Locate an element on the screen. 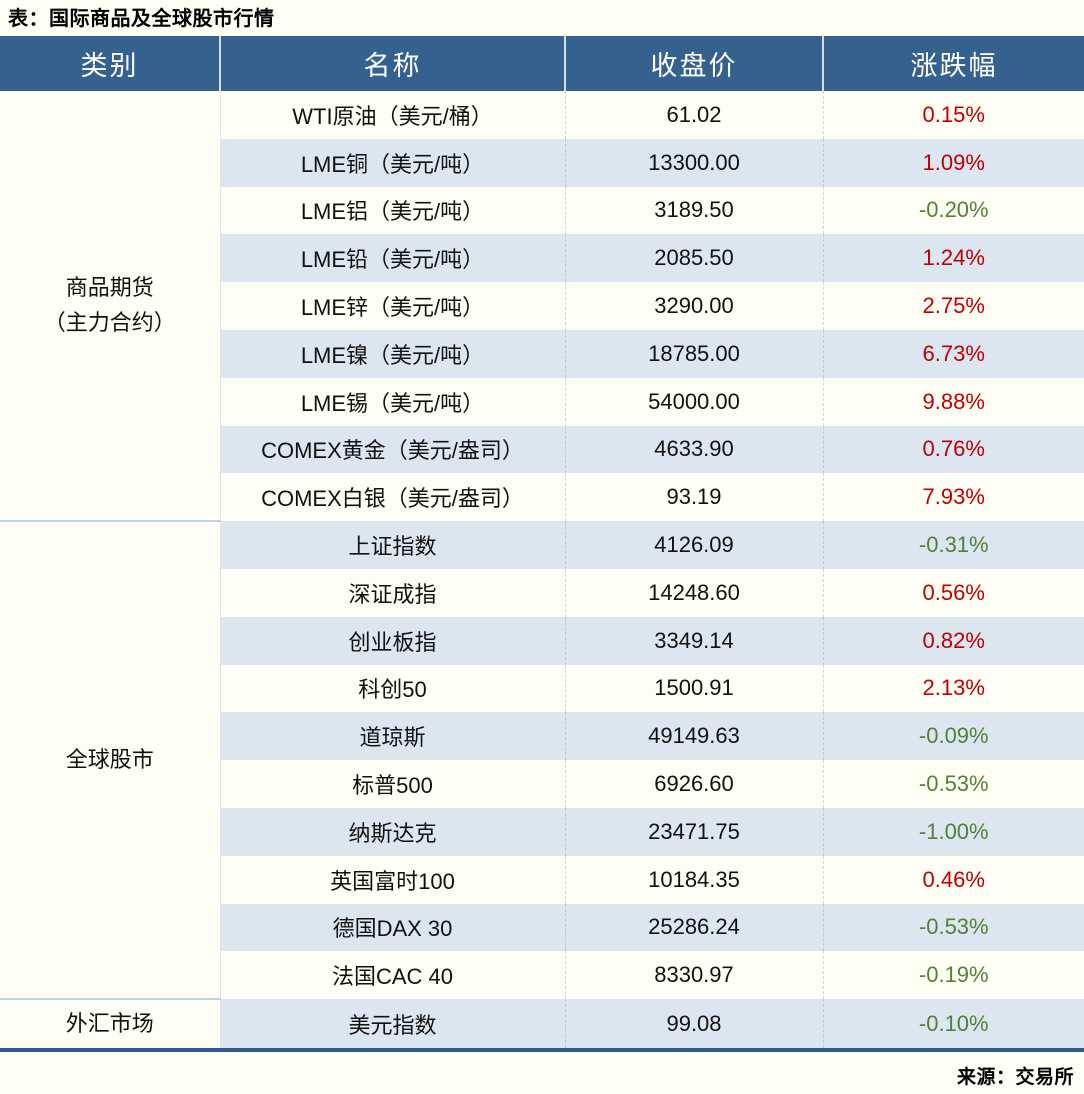 This screenshot has height=1094, width=1084. close-cell: 18785.00 is located at coordinates (693, 353).